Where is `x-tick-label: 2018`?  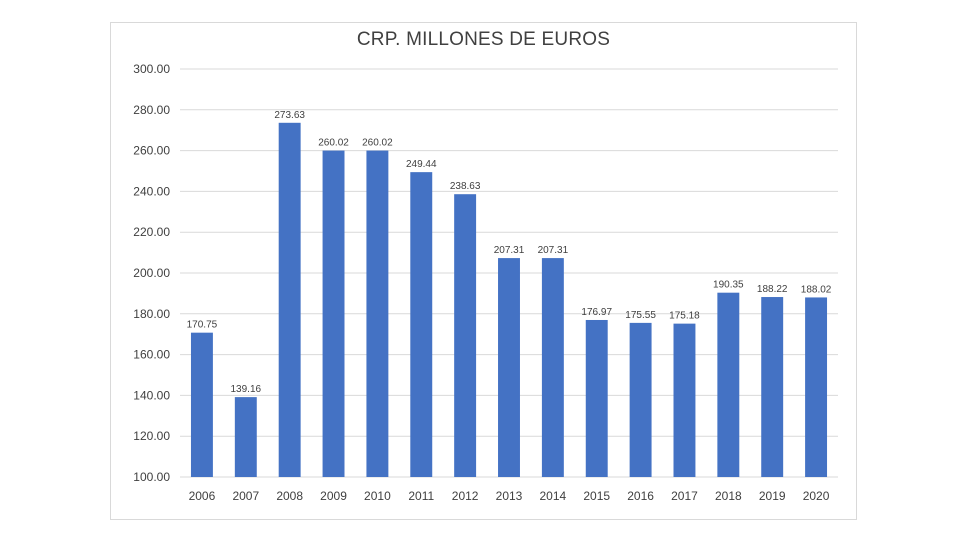 x-tick-label: 2018 is located at coordinates (728, 496).